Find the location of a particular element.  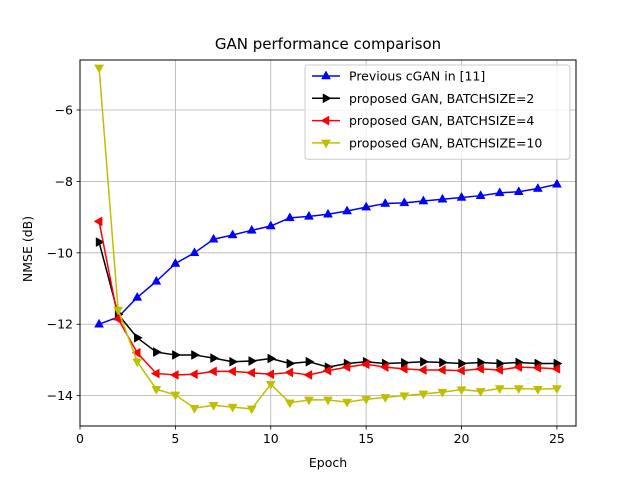

legend-item: proposed GAN, BATCHSIZE=10 is located at coordinates (427, 142).